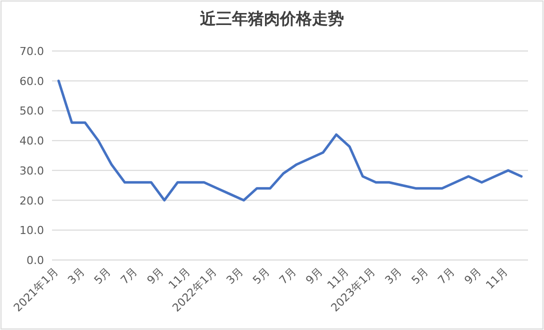  What do you see at coordinates (32, 51) in the screenshot?
I see `y-tick-label: 70.0` at bounding box center [32, 51].